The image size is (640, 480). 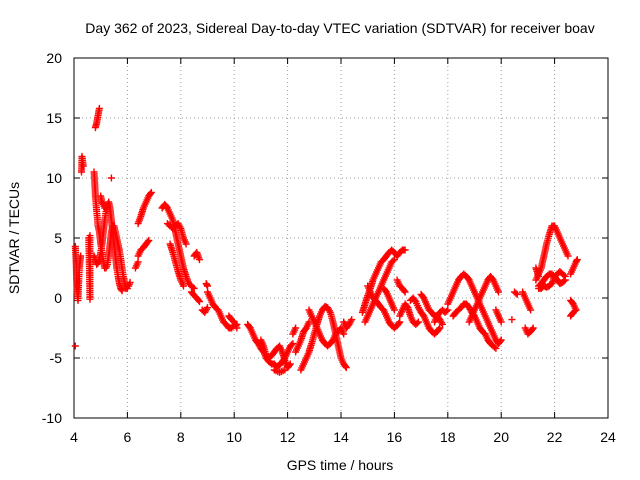 I want to click on x-tick-label: 14, so click(x=341, y=437).